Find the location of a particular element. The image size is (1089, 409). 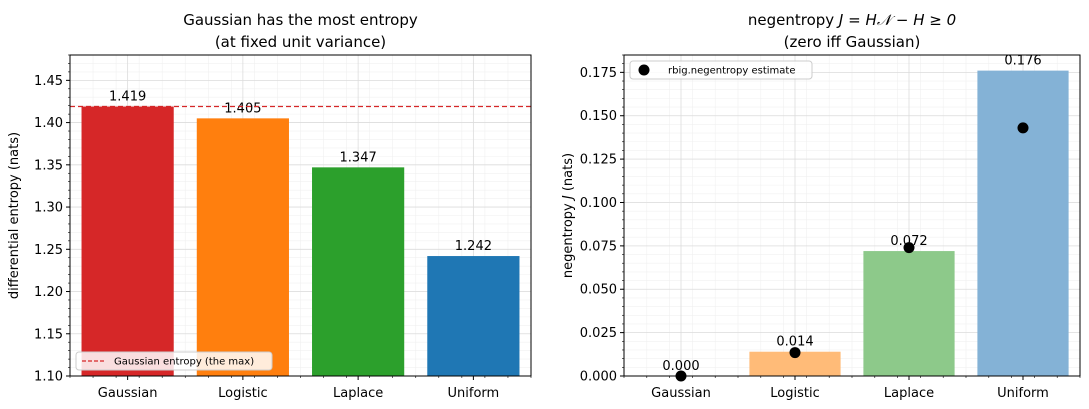

legend-label: Gaussian entropy (the max) is located at coordinates (184, 362).